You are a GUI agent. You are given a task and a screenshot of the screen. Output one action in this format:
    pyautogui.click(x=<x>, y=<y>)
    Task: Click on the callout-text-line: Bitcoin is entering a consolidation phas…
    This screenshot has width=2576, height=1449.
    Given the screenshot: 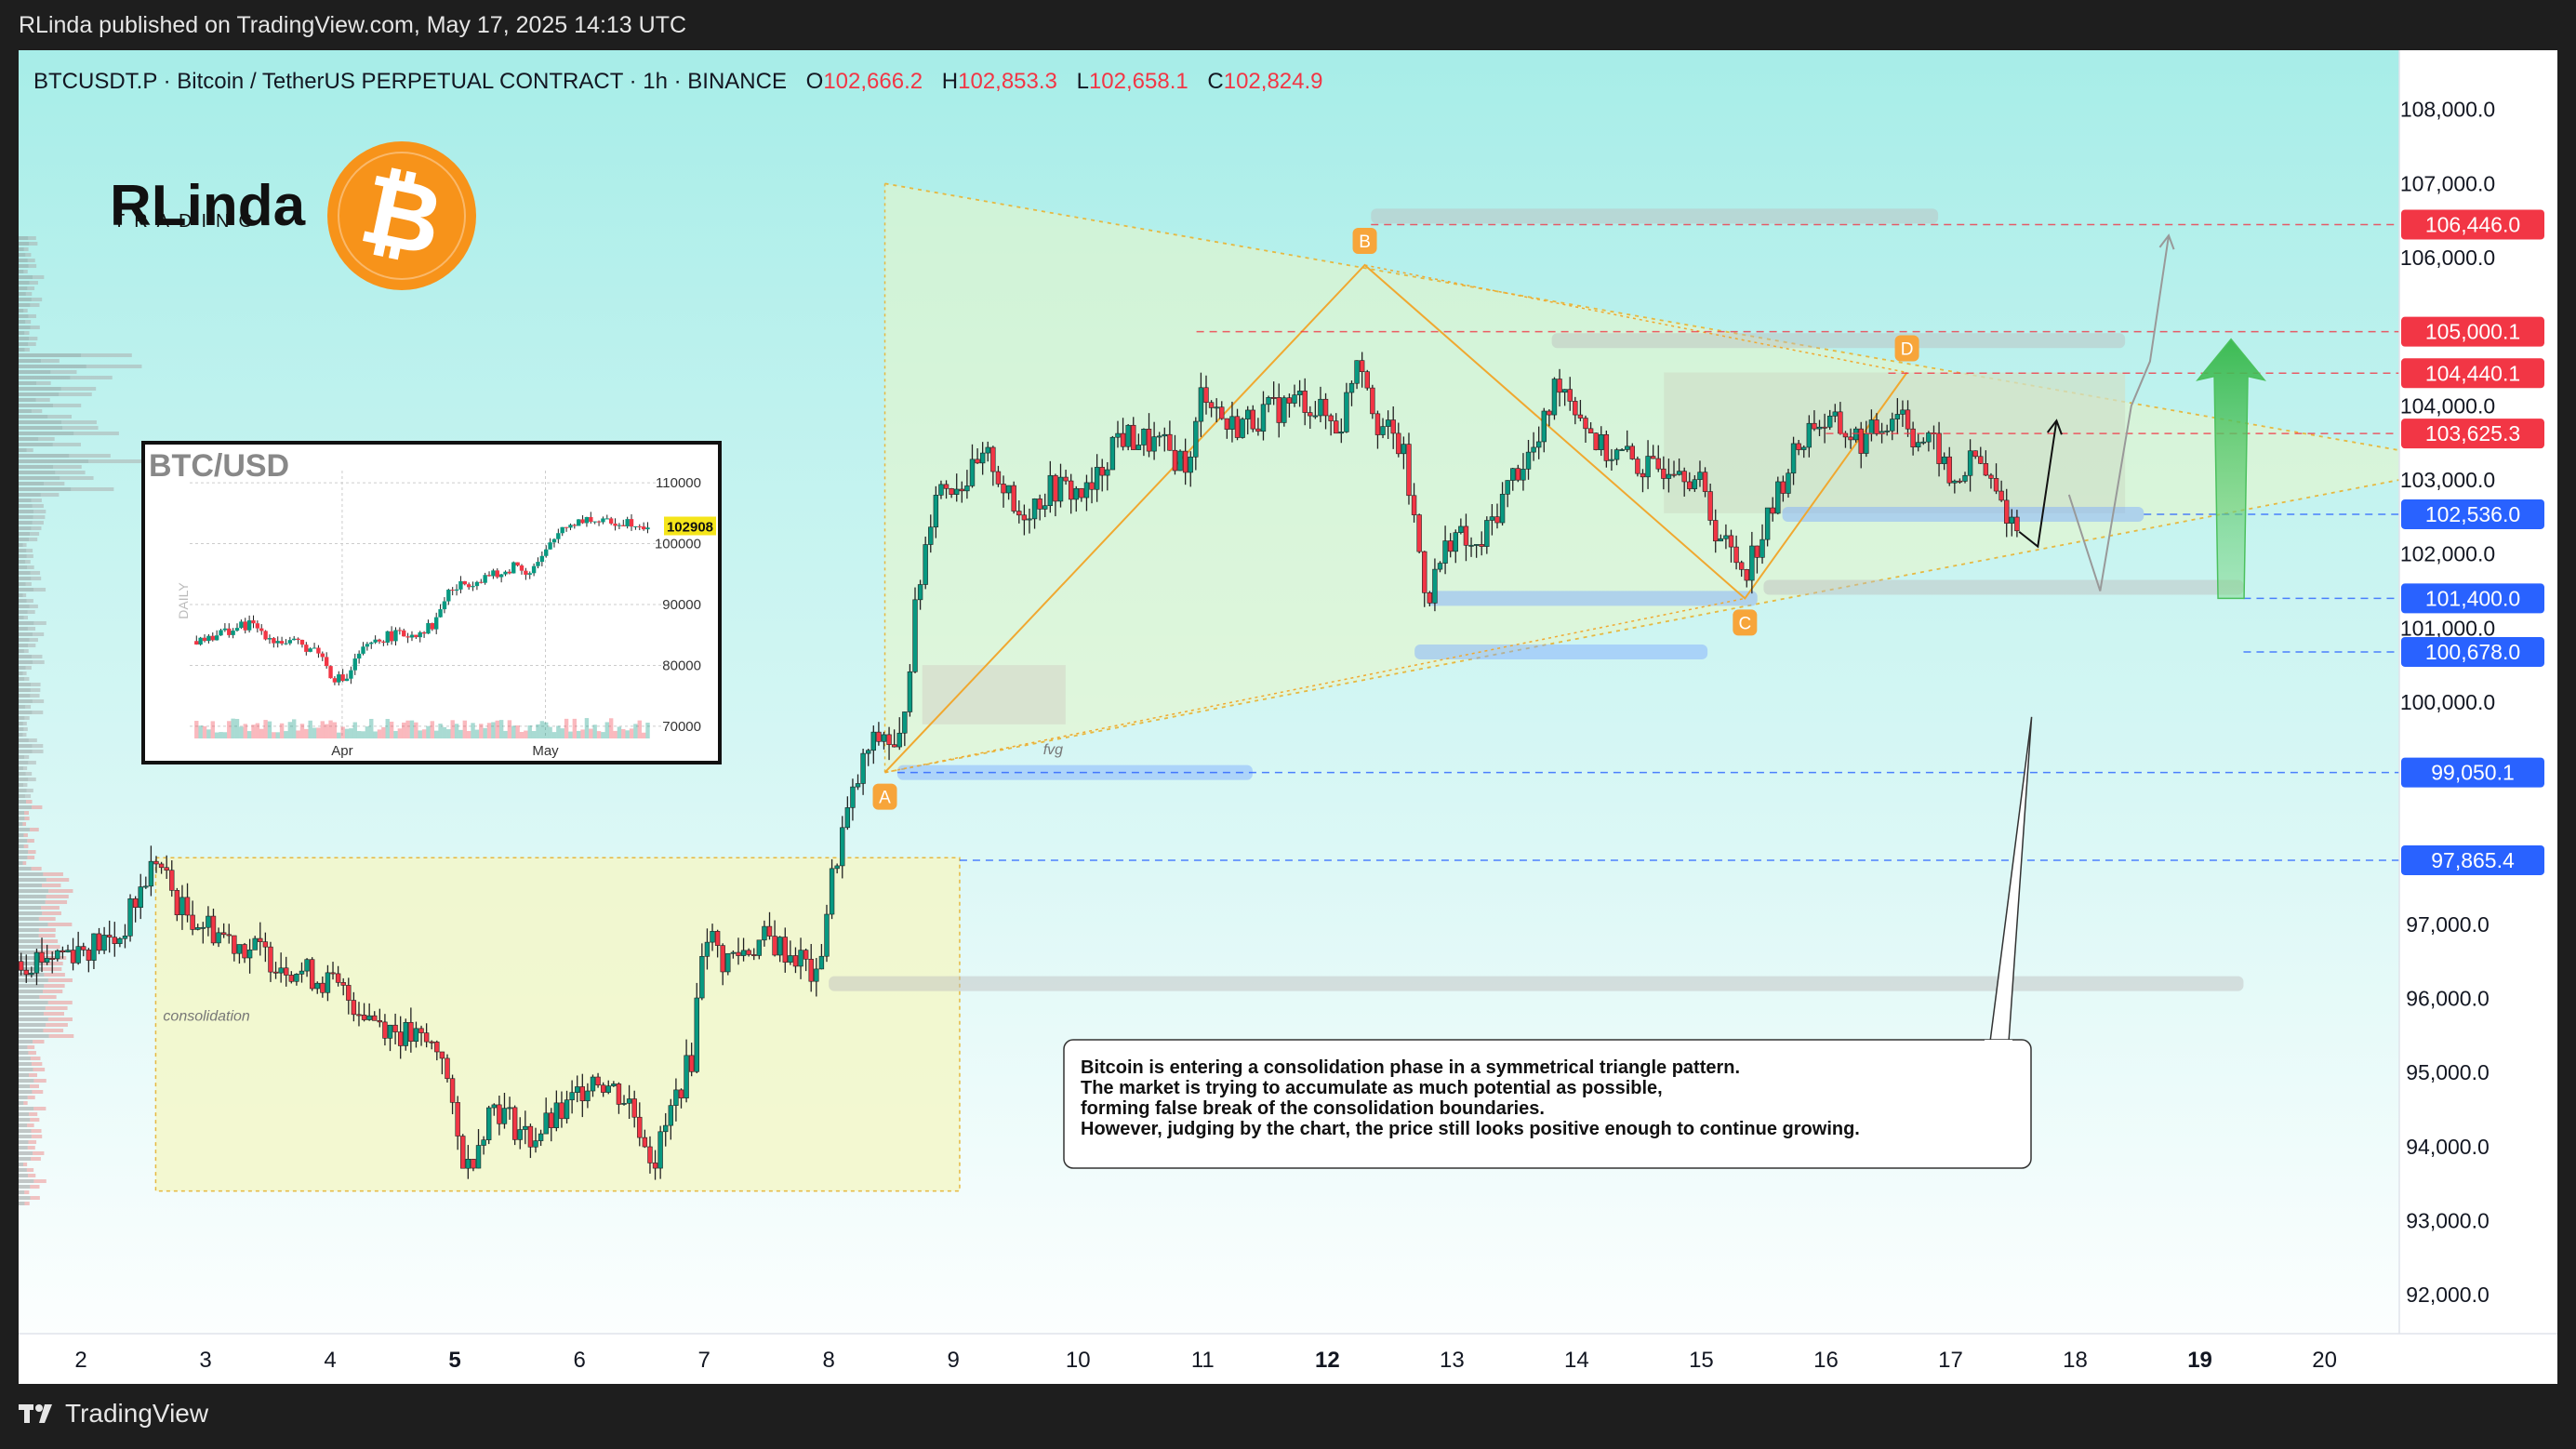 What is the action you would take?
    pyautogui.click(x=1410, y=1067)
    